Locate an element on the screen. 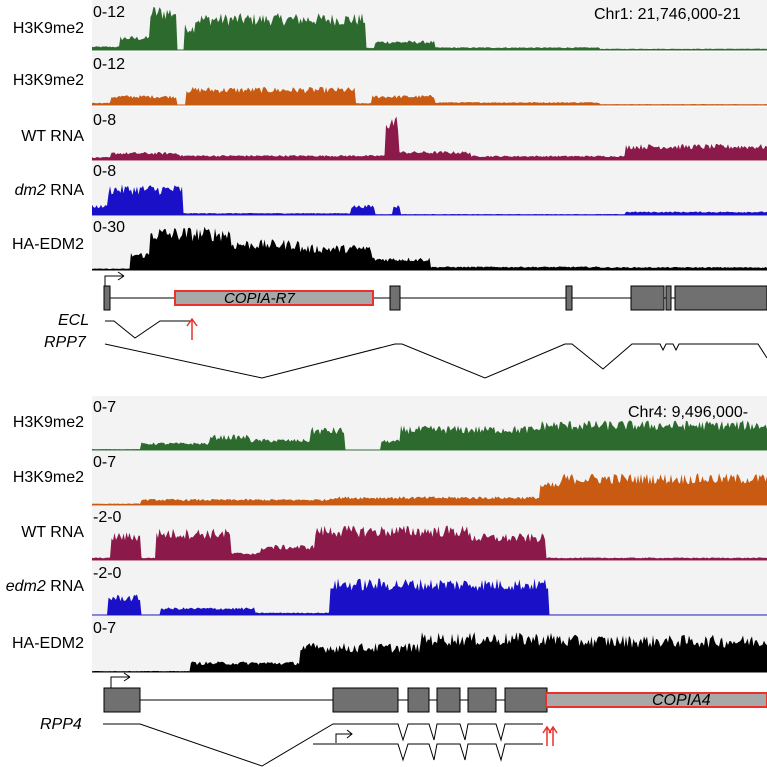 Image resolution: width=767 pixels, height=767 pixels. p2-track1-range: 0-7 is located at coordinates (105, 407).